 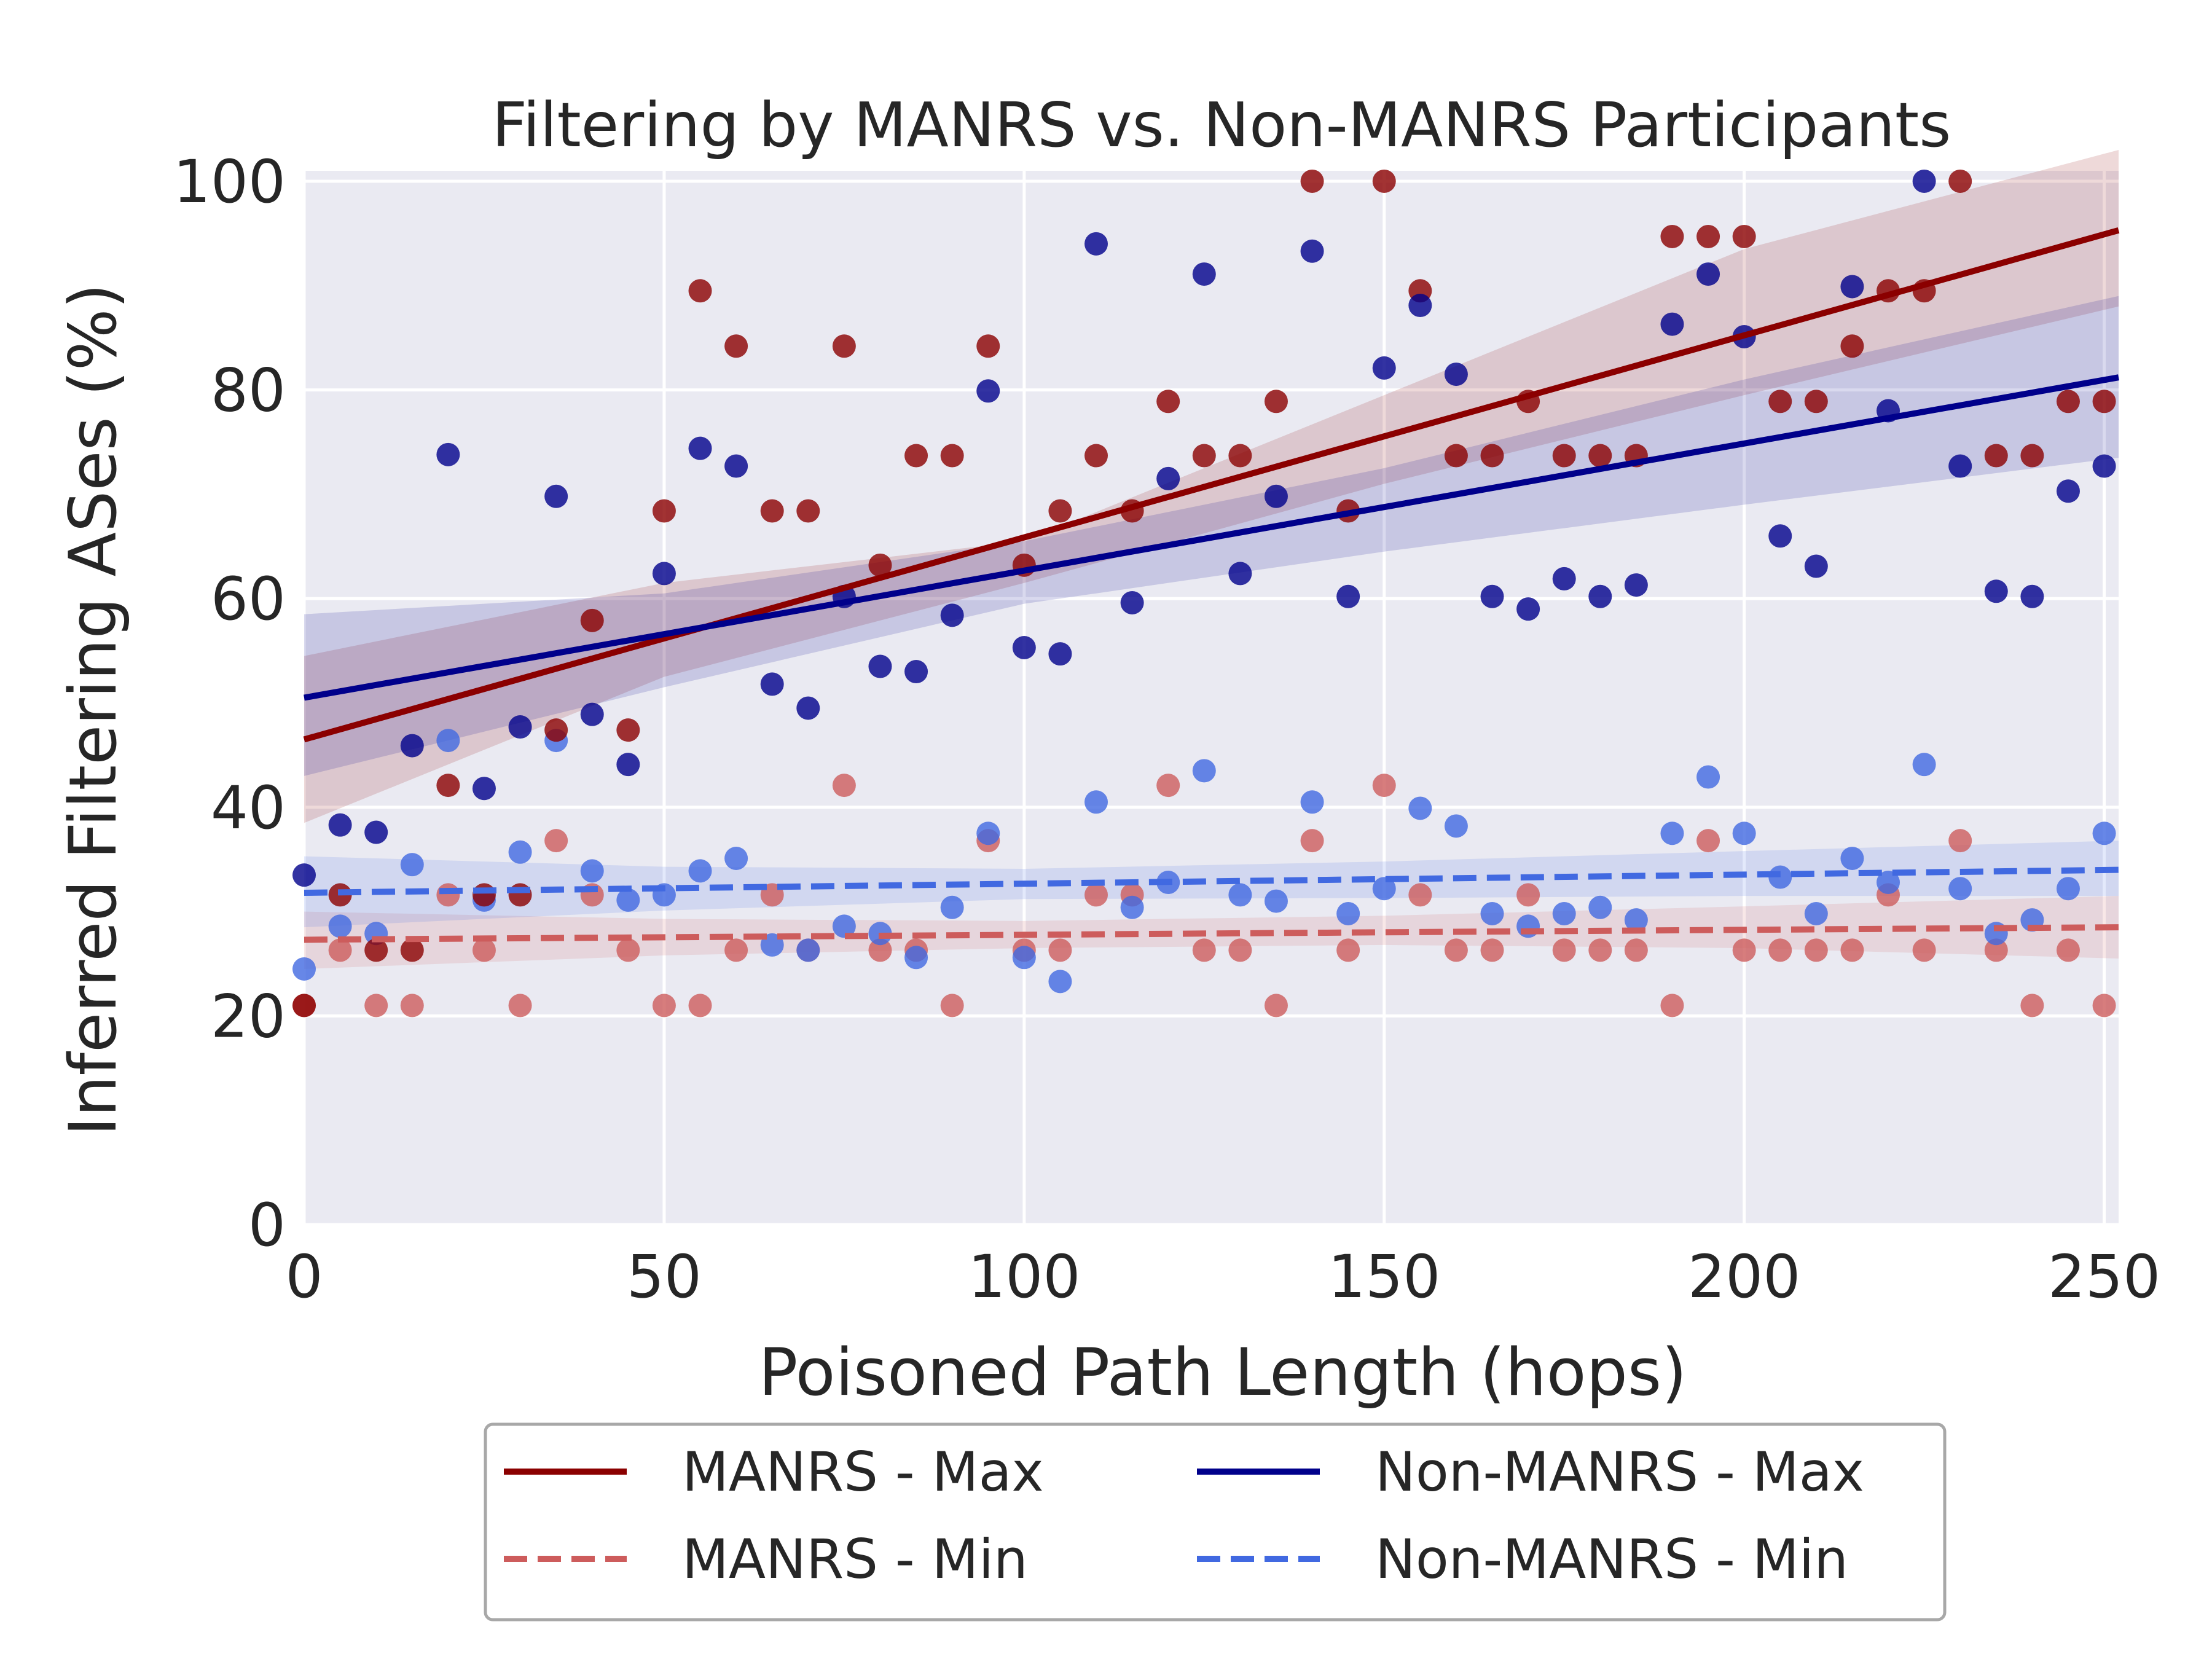 What do you see at coordinates (1024, 1276) in the screenshot?
I see `x-tick-label: 100` at bounding box center [1024, 1276].